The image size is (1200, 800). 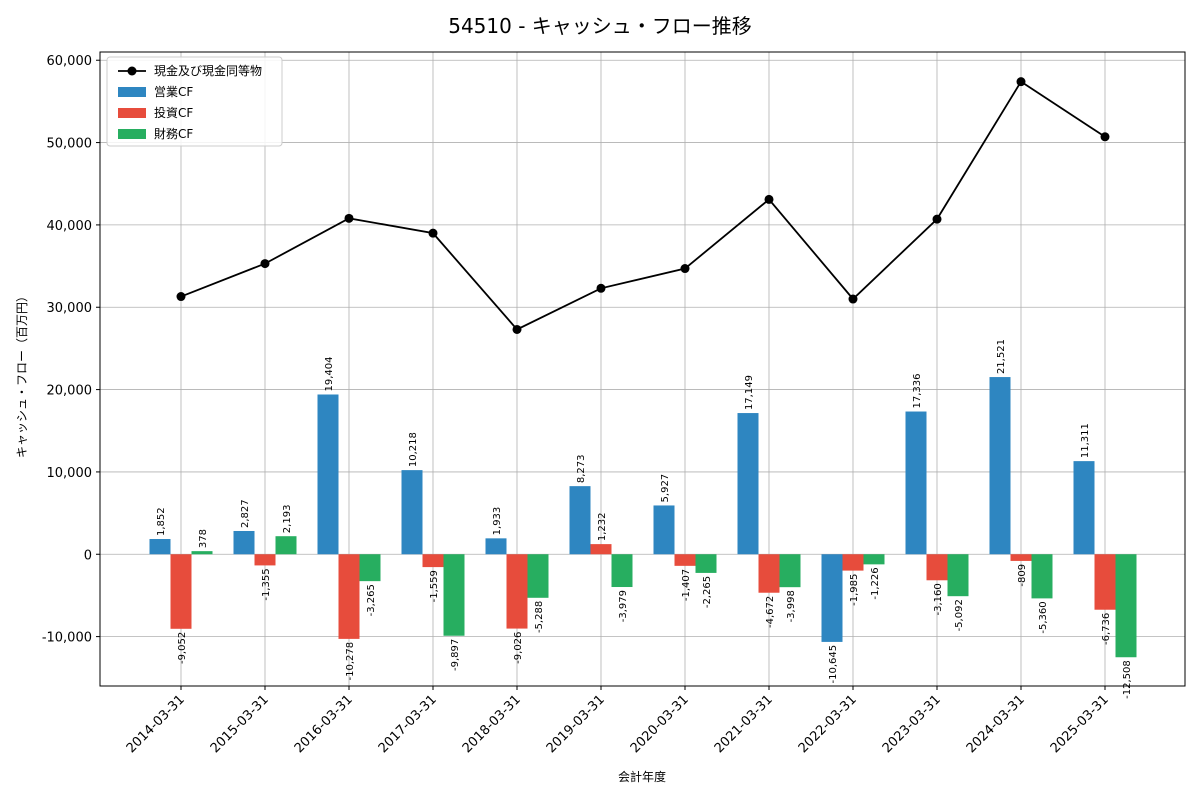 What do you see at coordinates (161, 521) in the screenshot?
I see `bar-value-label: 1,852` at bounding box center [161, 521].